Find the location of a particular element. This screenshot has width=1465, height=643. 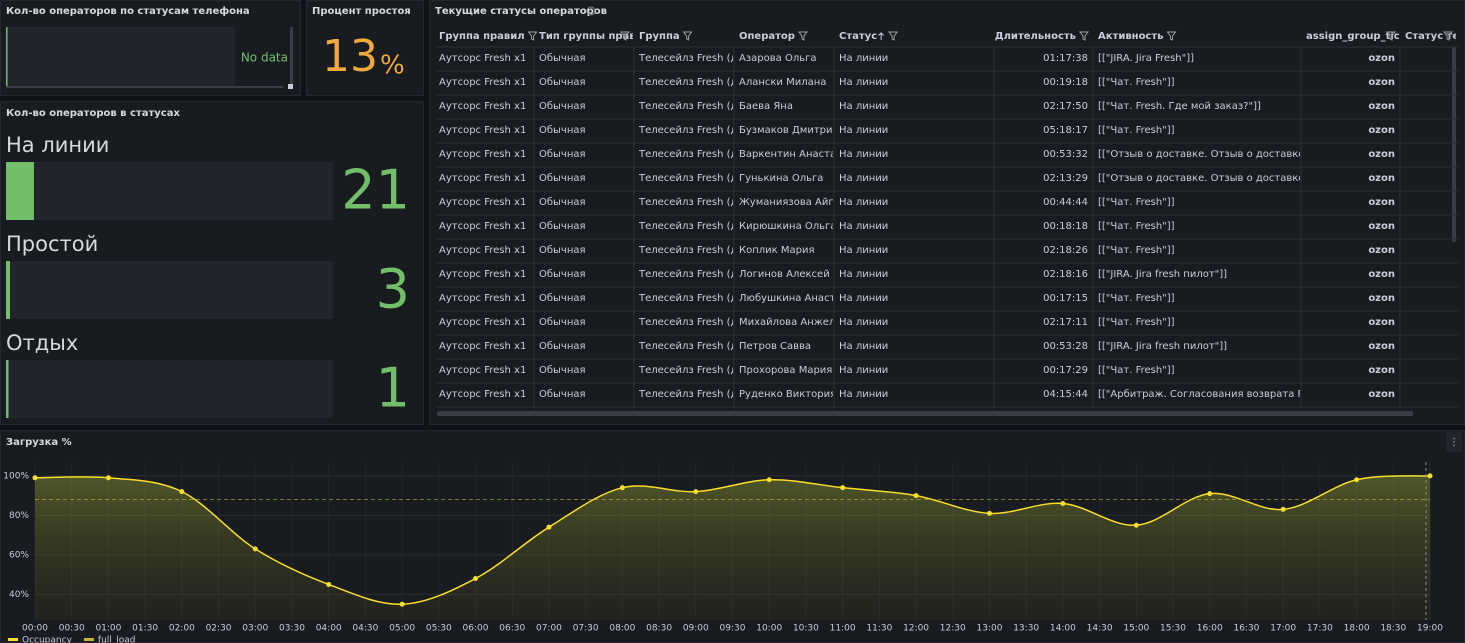

panel-title: Кол-во операторов в статусах is located at coordinates (93, 113).